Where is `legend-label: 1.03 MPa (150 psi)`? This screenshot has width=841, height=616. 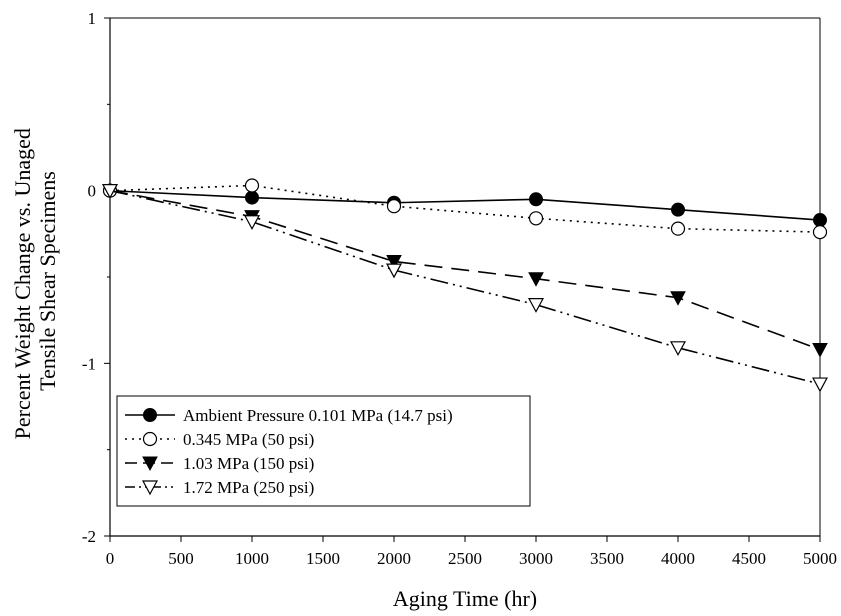 legend-label: 1.03 MPa (150 psi) is located at coordinates (248, 463).